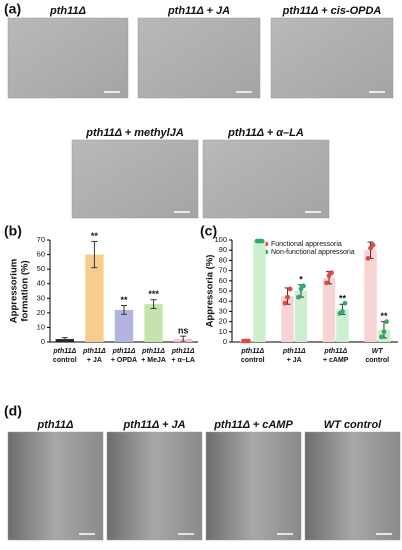  I want to click on y-axis-label: Appressorium, so click(14, 291).